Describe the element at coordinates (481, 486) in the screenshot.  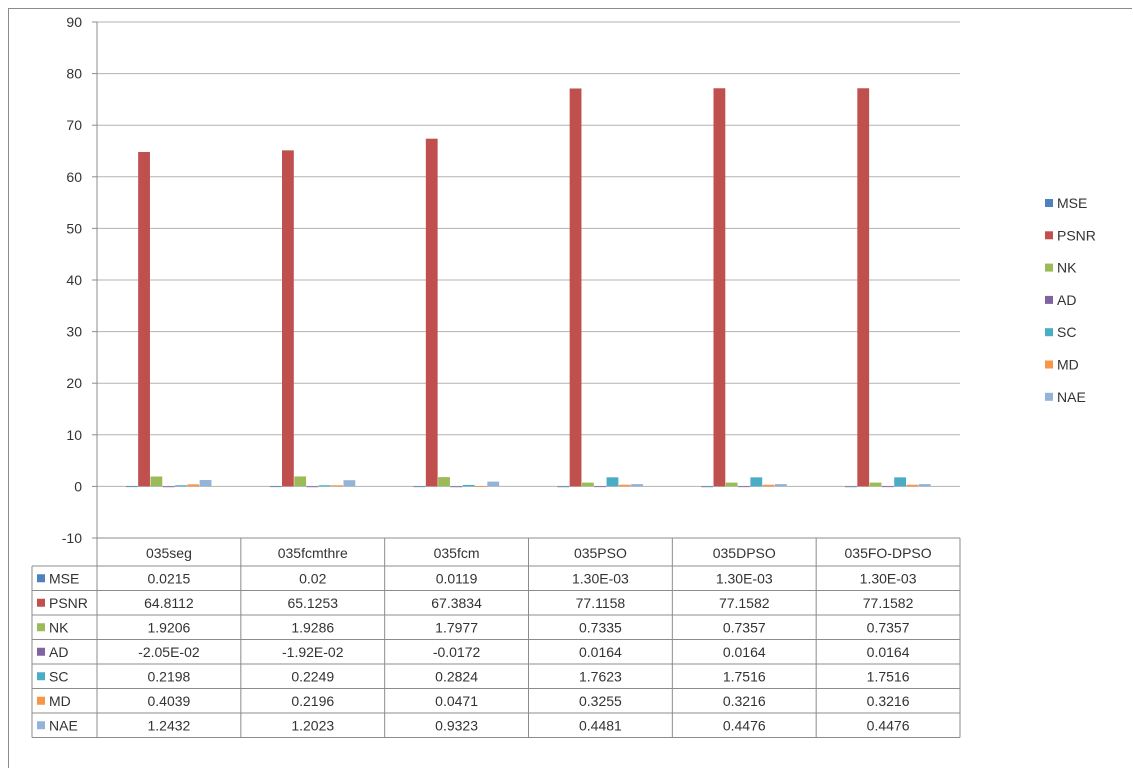
I see `bar-md-035fcm` at that location.